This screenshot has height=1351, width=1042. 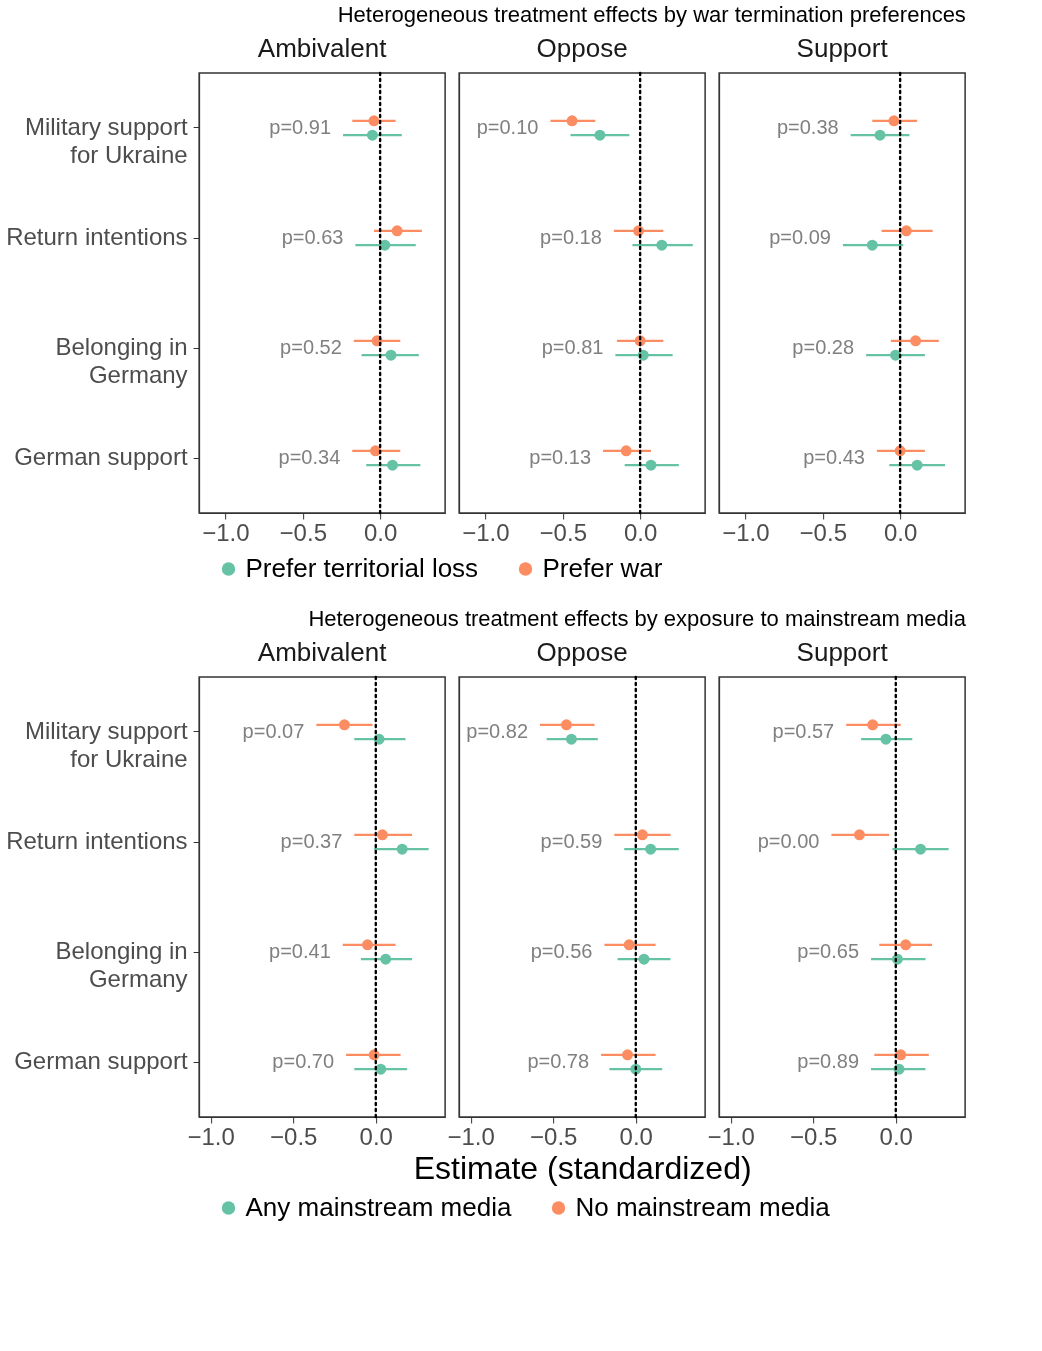 What do you see at coordinates (828, 951) in the screenshot?
I see `annotation: p=0.65` at bounding box center [828, 951].